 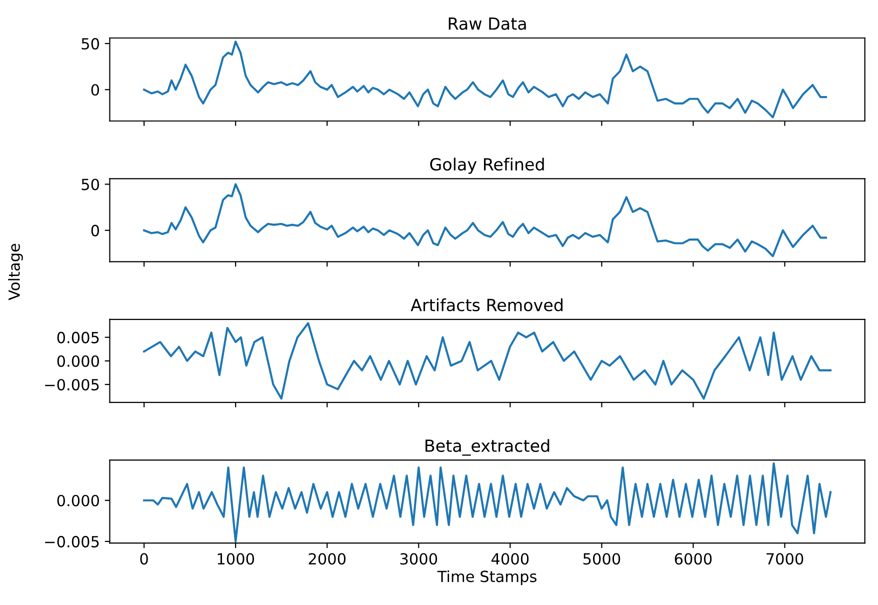 I want to click on x-tick-label: 3000, so click(x=419, y=559).